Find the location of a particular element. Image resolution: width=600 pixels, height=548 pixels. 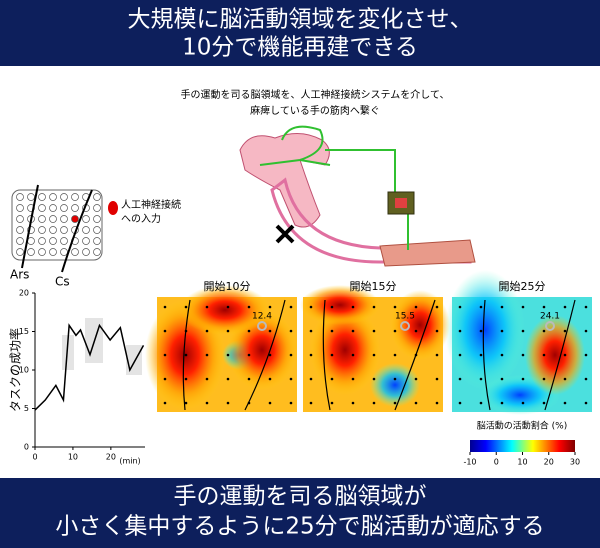

caption: 麻痺している手の筋肉へ繋ぐ is located at coordinates (315, 110).